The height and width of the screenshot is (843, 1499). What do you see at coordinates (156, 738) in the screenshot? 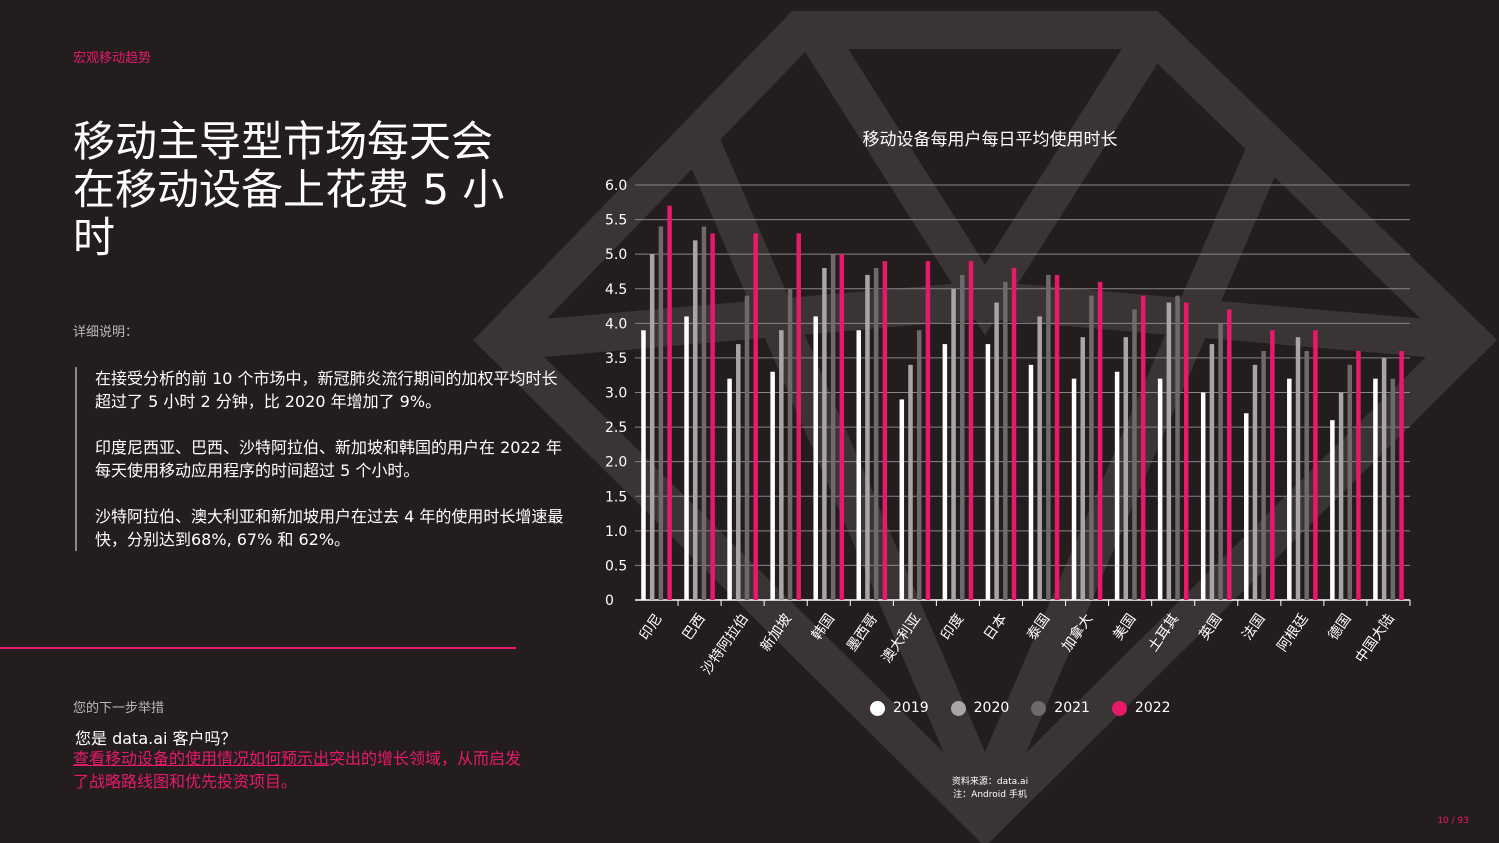
I see `customer-question: 您是 data.ai 客户吗？` at bounding box center [156, 738].